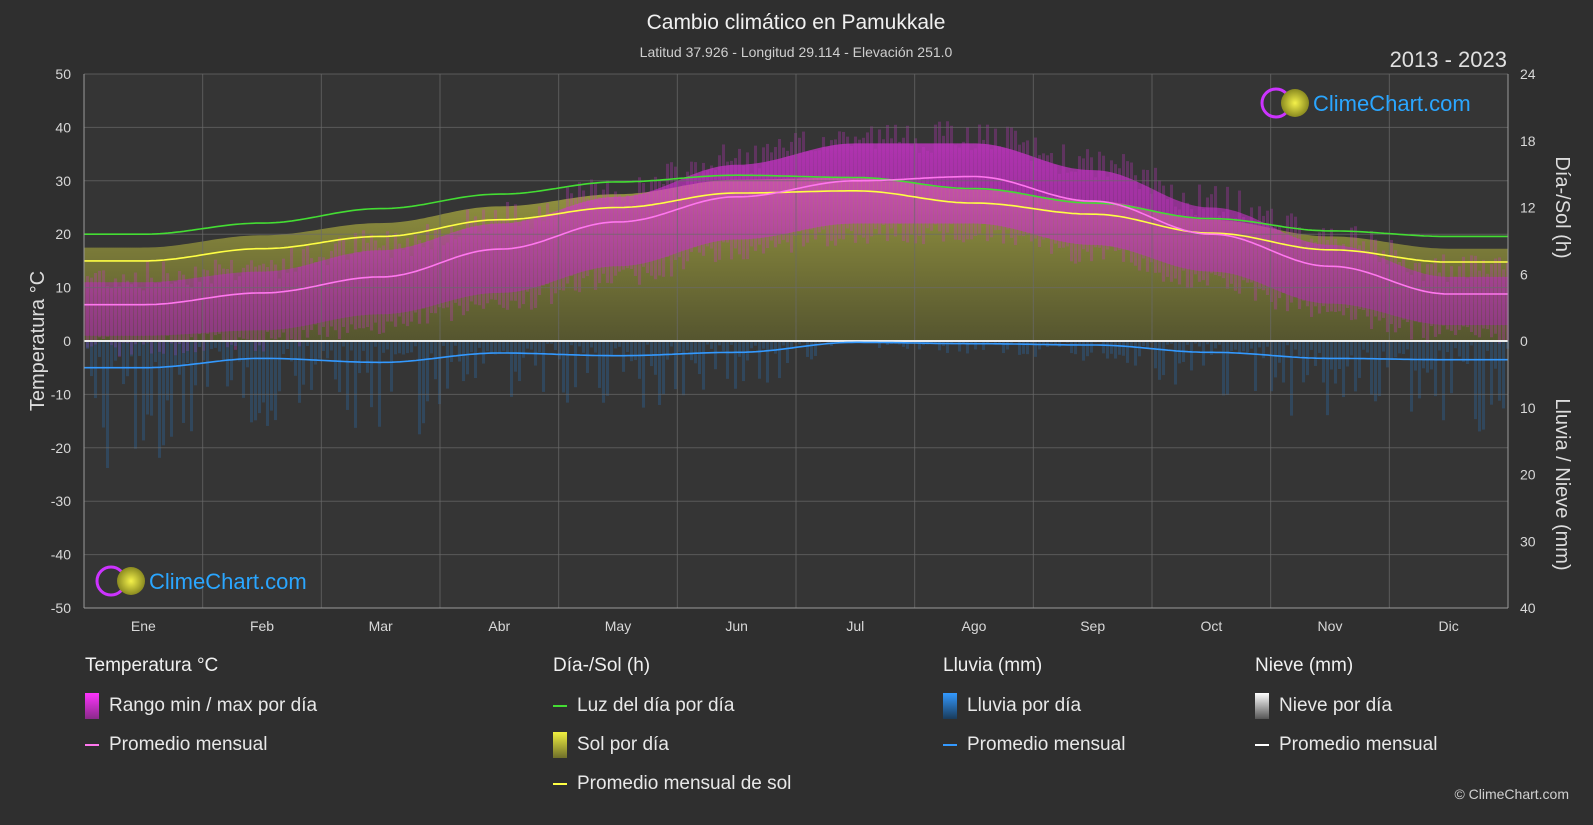 This screenshot has width=1593, height=825. I want to click on left-tick-label: -50, so click(61, 608).